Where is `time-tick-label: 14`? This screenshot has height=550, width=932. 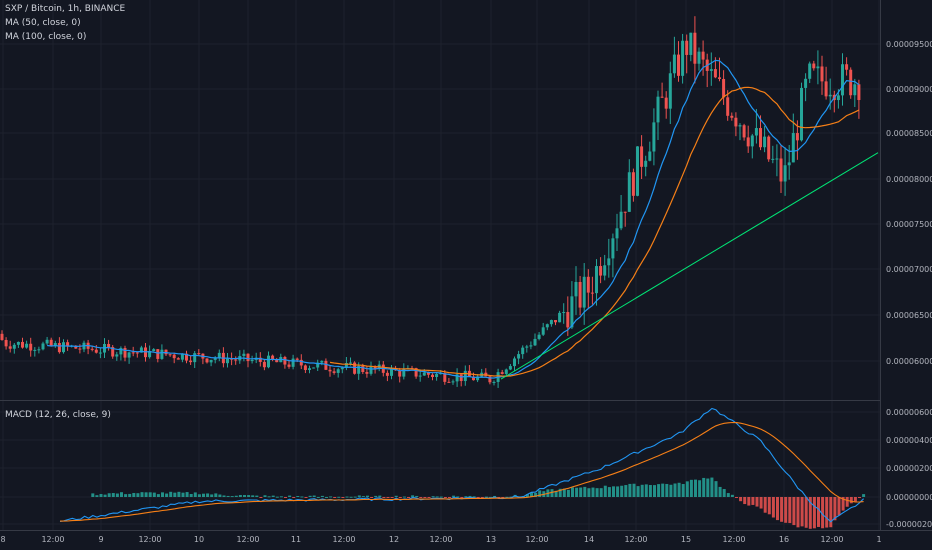
time-tick-label: 14 is located at coordinates (589, 539).